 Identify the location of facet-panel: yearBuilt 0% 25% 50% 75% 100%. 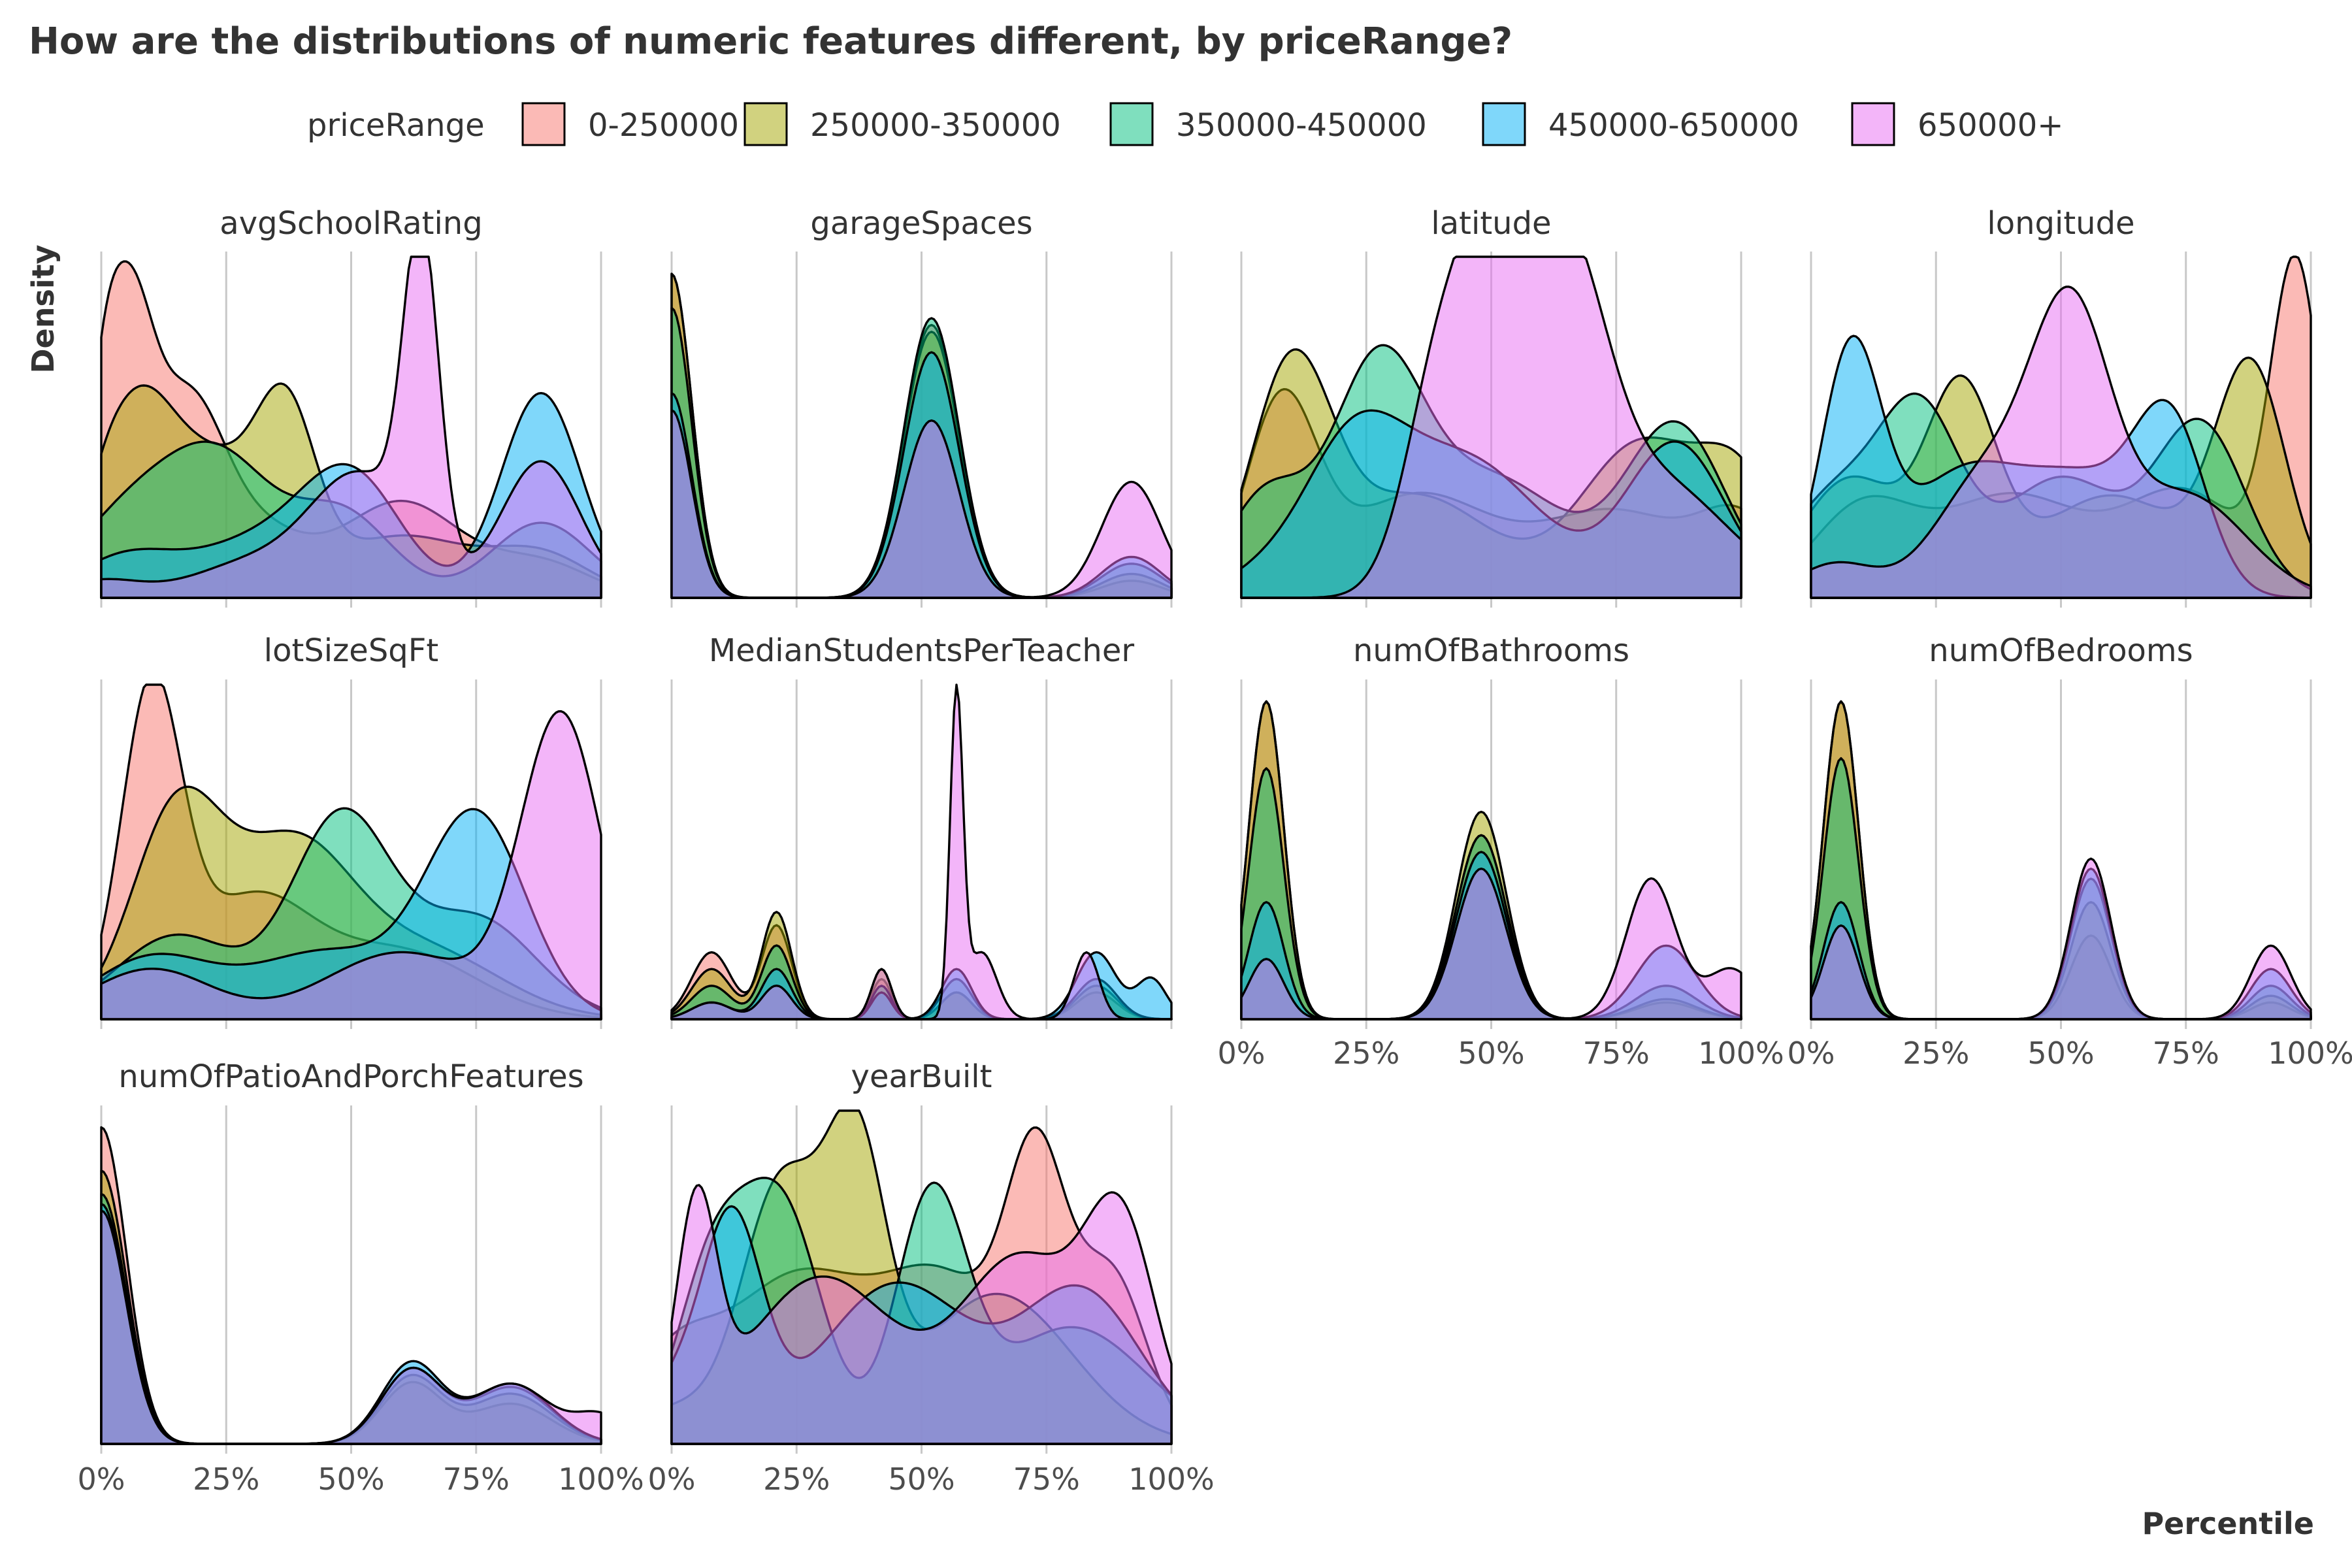
(931, 1277).